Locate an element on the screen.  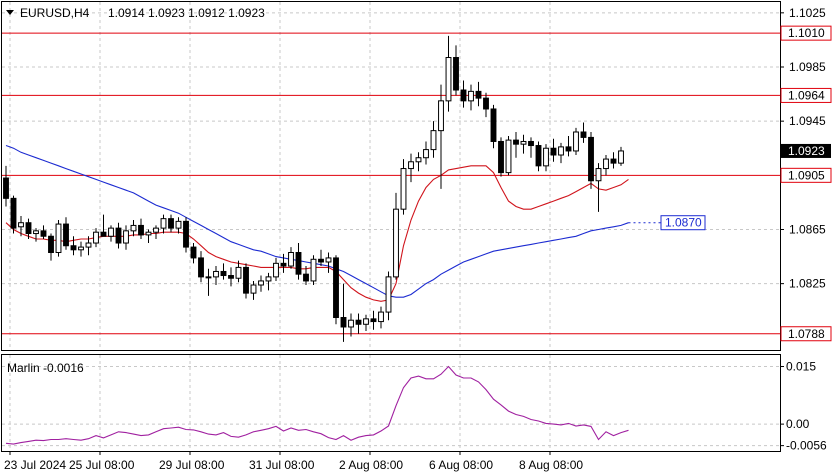
level-price-label: 1.0788 is located at coordinates (806, 334).